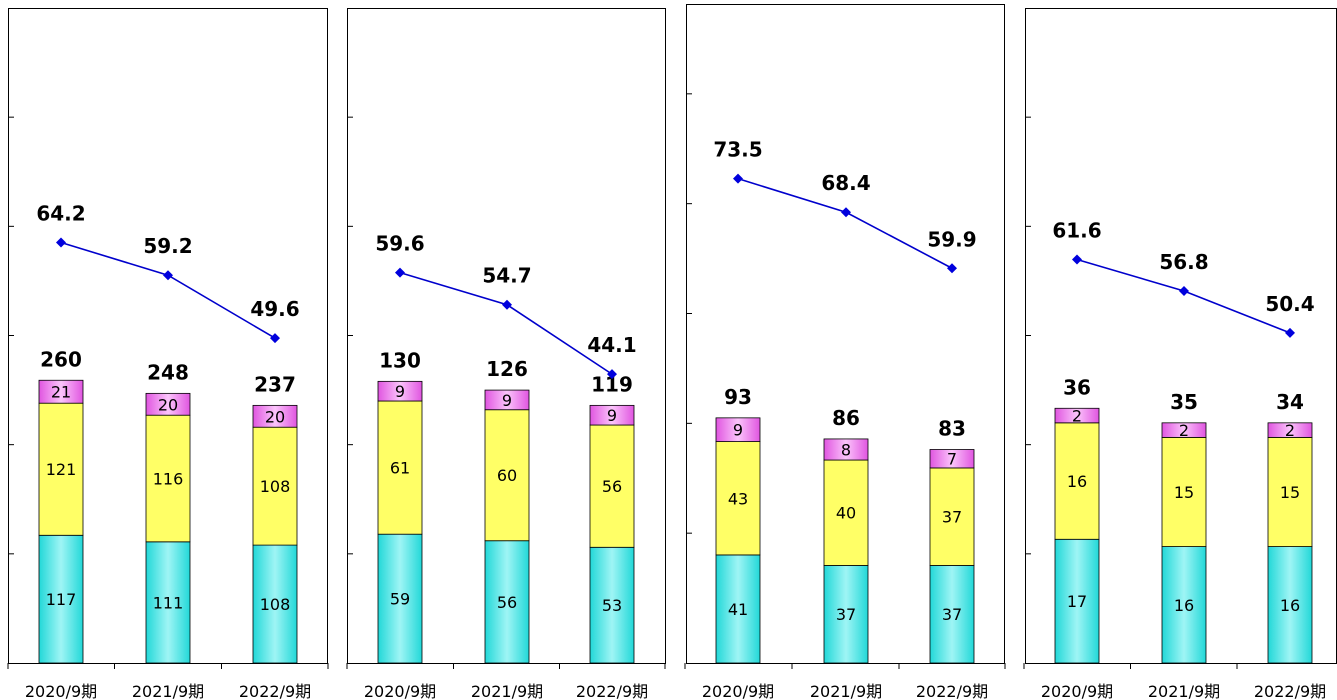  Describe the element at coordinates (167, 246) in the screenshot. I see `line-point-label: 59.2` at that location.